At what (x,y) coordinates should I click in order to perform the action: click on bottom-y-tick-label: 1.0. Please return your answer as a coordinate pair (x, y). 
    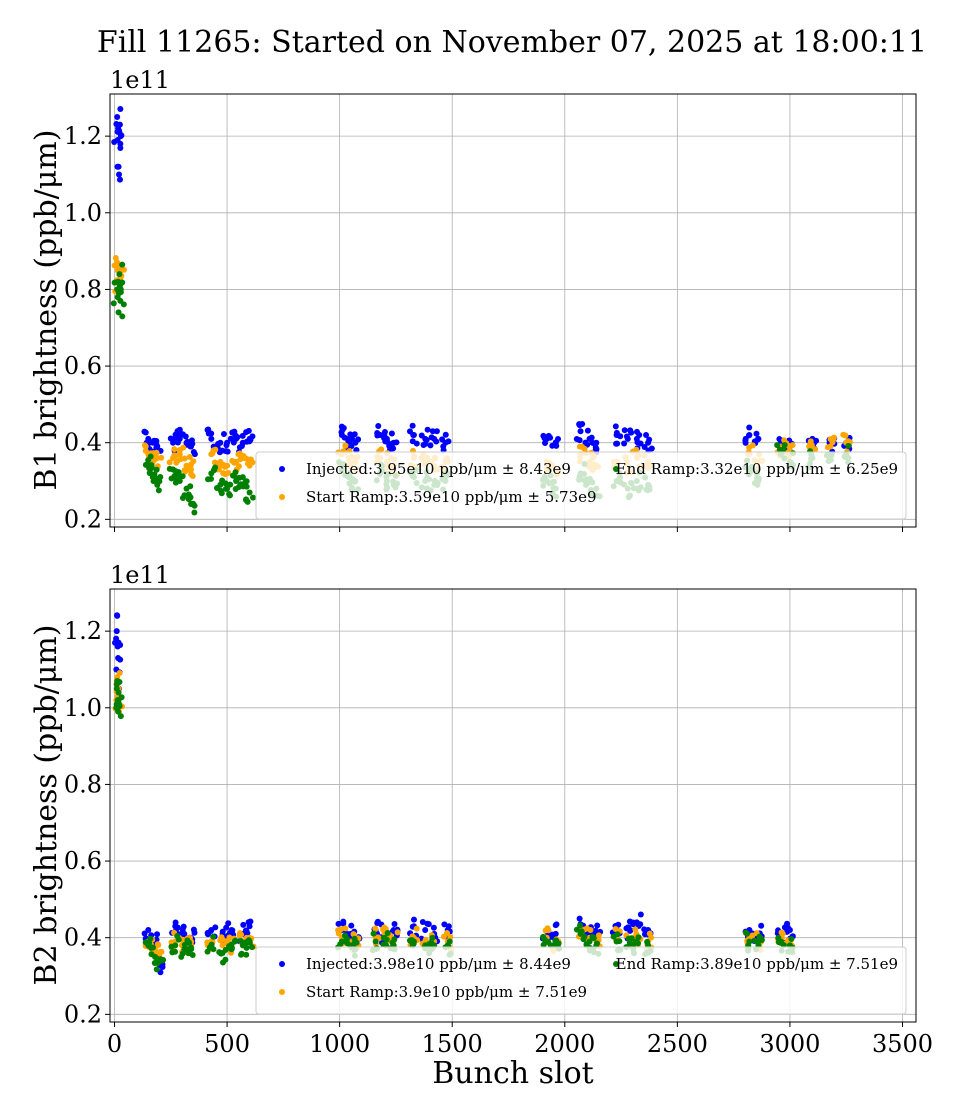
    Looking at the image, I should click on (83, 708).